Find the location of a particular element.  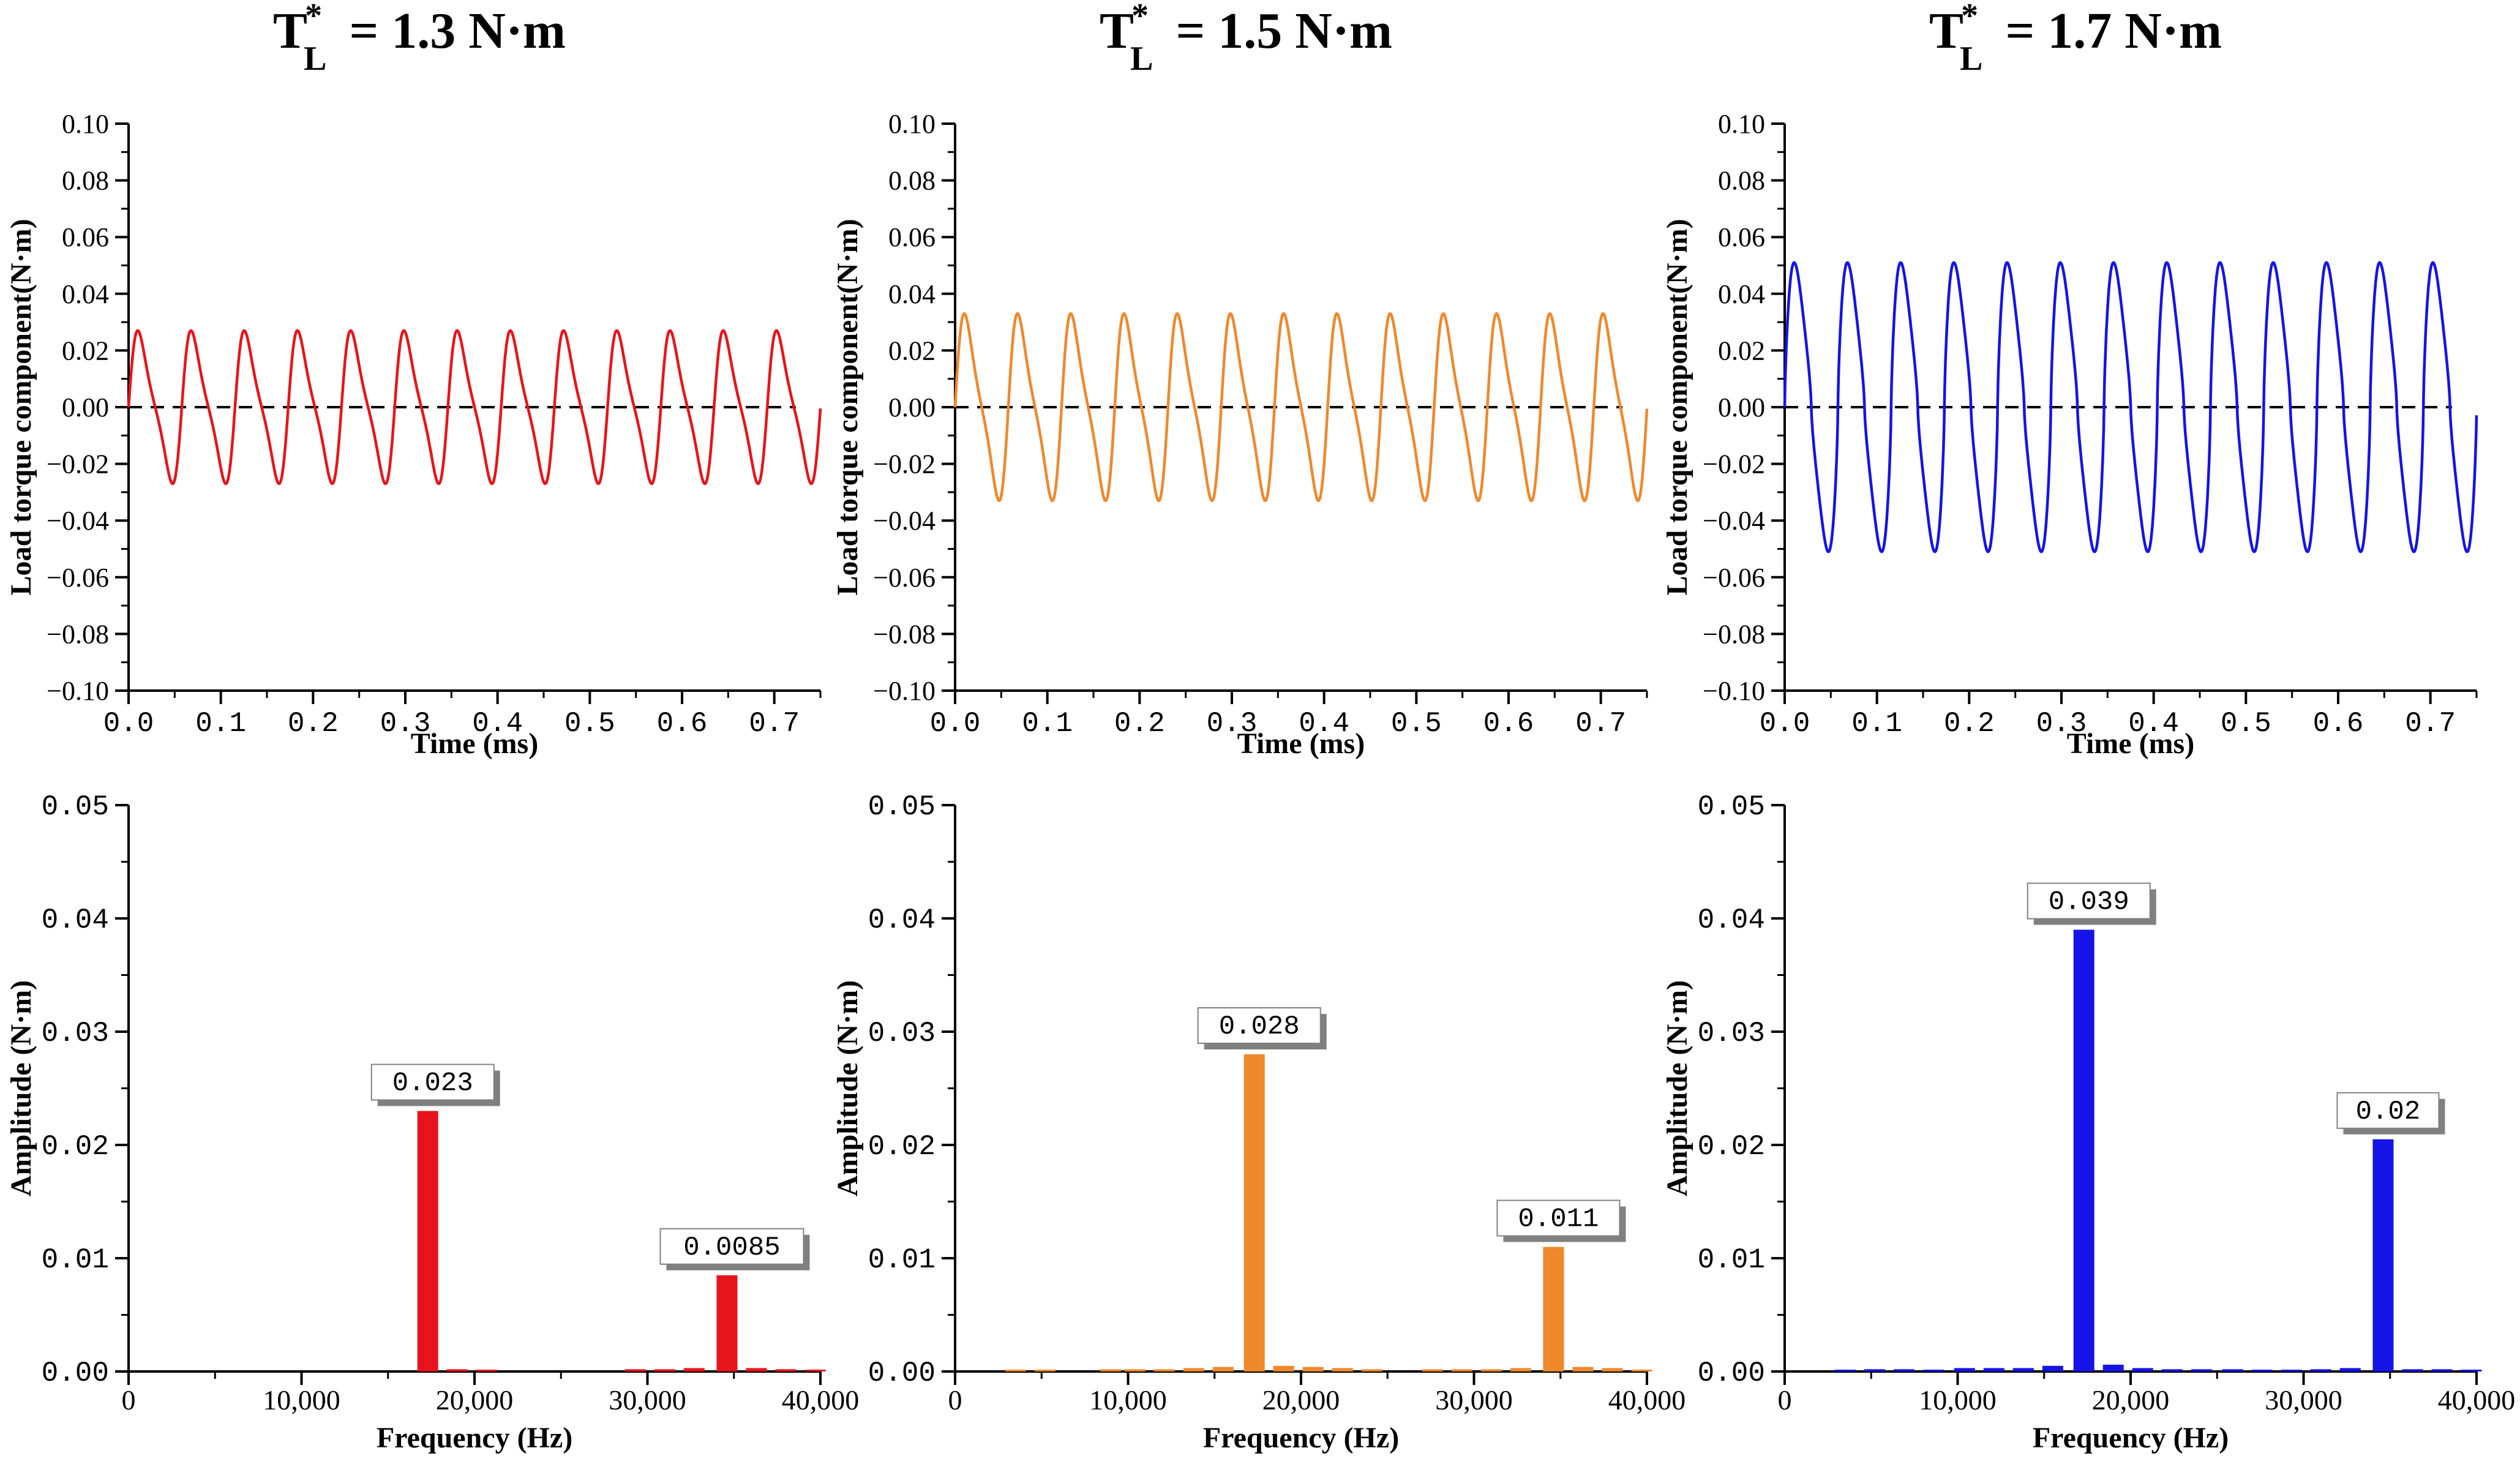

x-tick-label: 0 is located at coordinates (955, 1400).